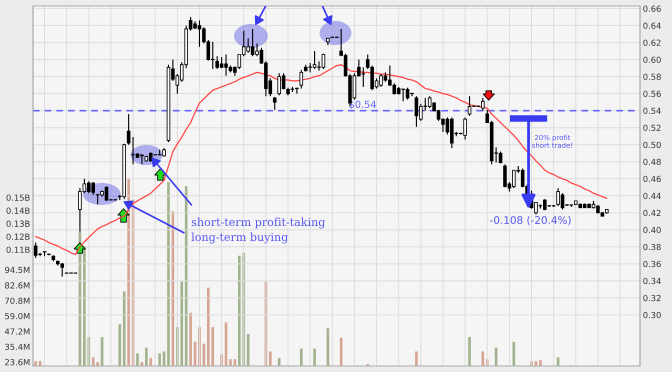 The width and height of the screenshot is (672, 372). I want to click on y2-tick-label: 59.0M, so click(17, 316).